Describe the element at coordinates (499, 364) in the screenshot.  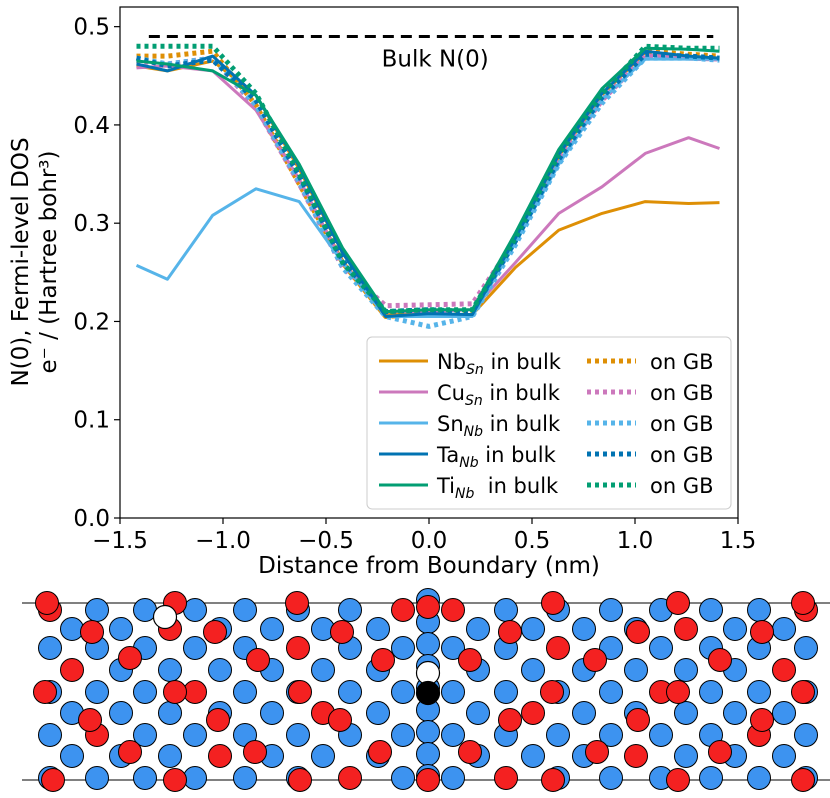
I see `legend-label: NbSn in bulk` at that location.